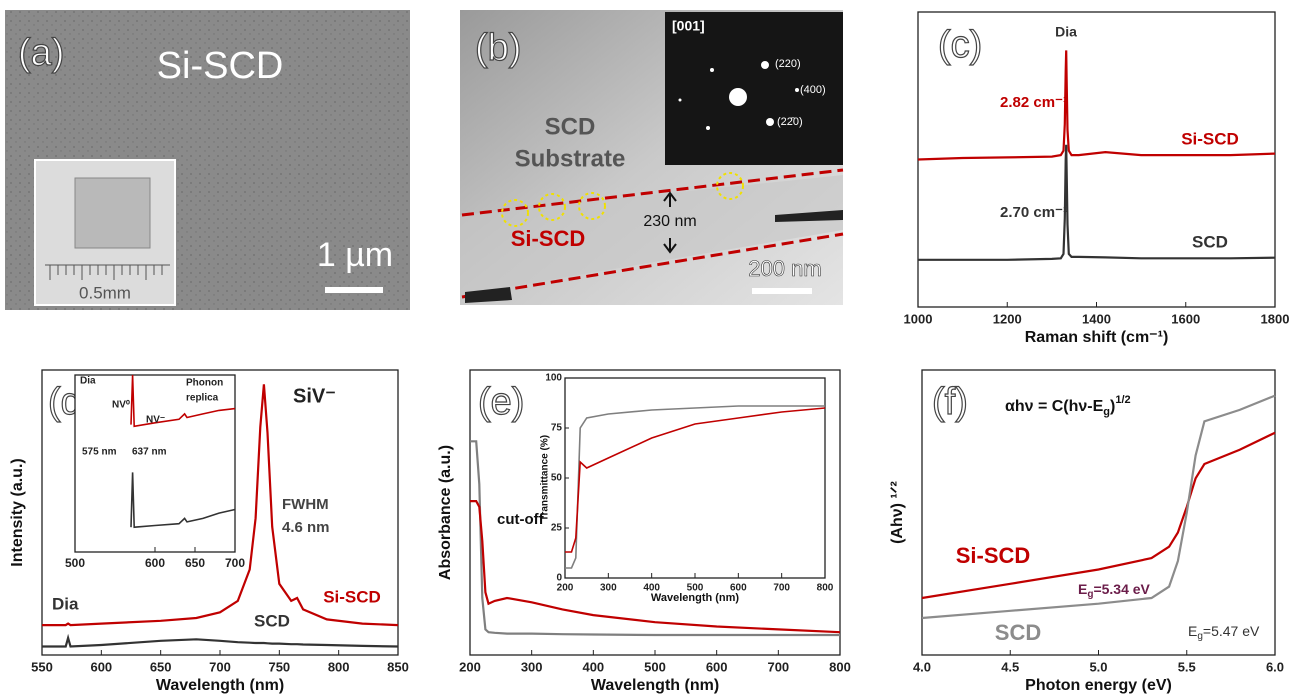 The height and width of the screenshot is (695, 1293). What do you see at coordinates (220, 66) in the screenshot?
I see `sample-title: Si-SCD` at bounding box center [220, 66].